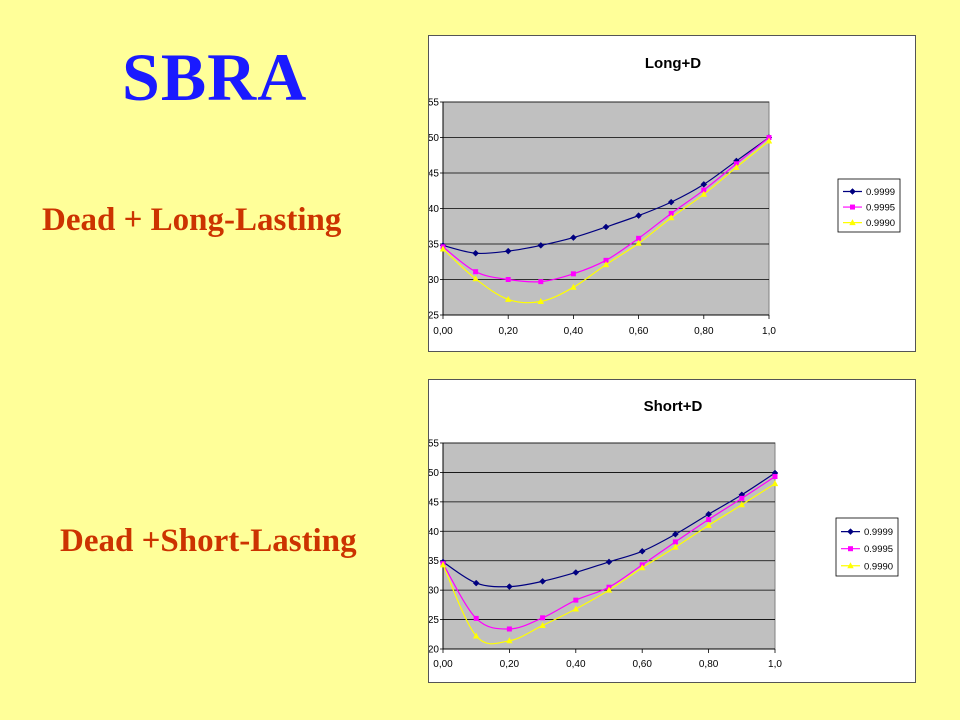 The image size is (960, 720). Describe the element at coordinates (609, 529) in the screenshot. I see `series-points-0.9999` at that location.